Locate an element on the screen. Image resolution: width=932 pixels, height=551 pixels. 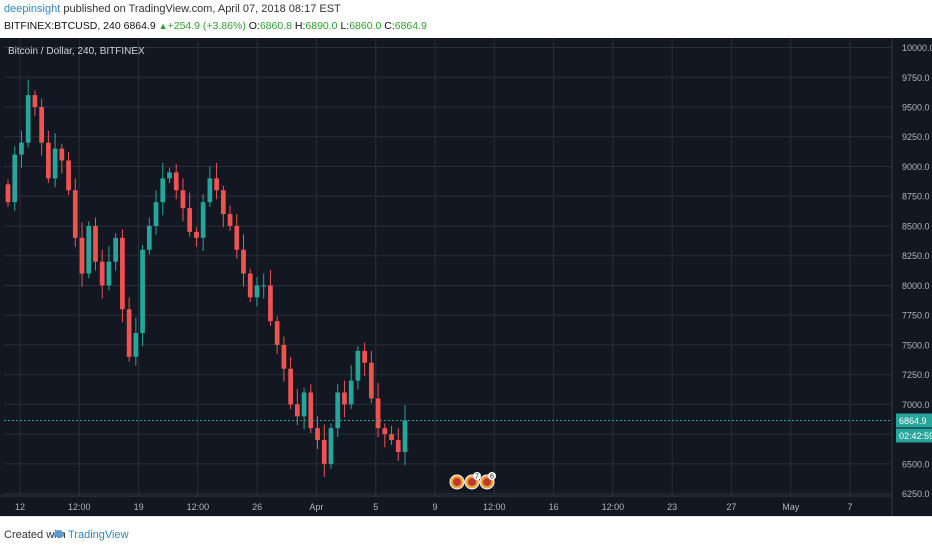
trending-up-icon: ▲ is located at coordinates (163, 26).